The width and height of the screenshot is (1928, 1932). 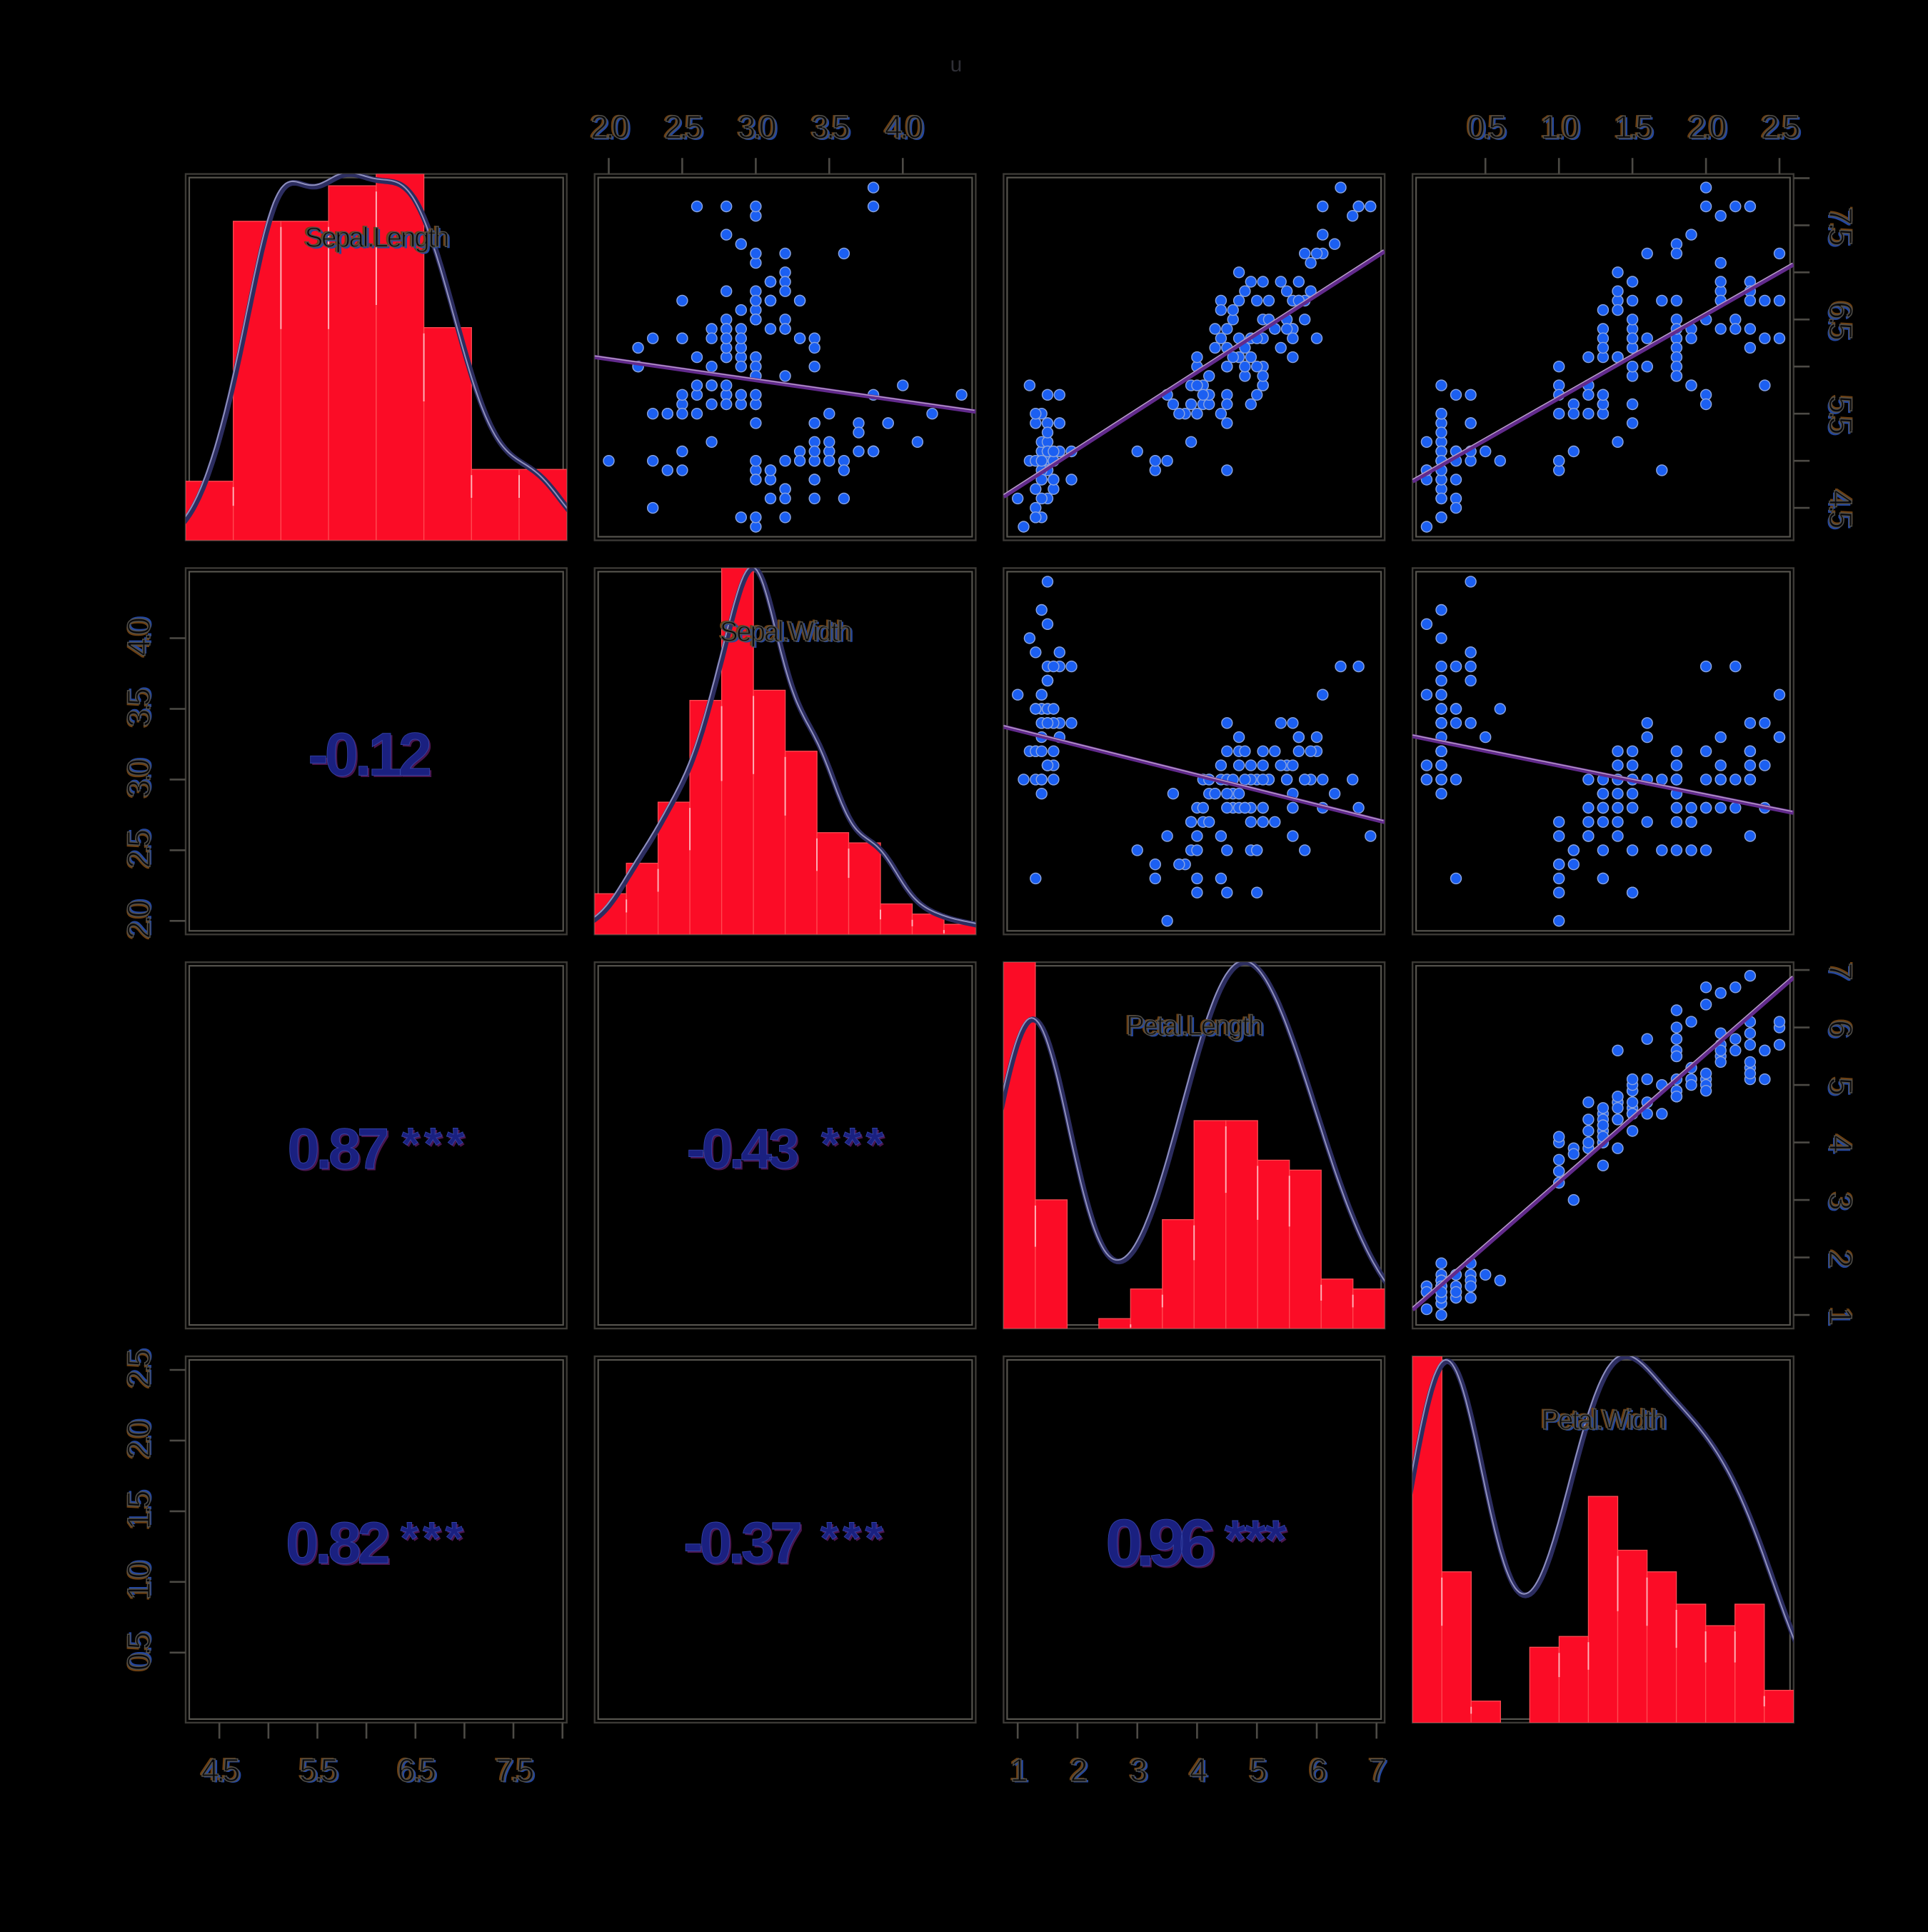 I want to click on svg-text: 0.96, so click(x=1161, y=1545).